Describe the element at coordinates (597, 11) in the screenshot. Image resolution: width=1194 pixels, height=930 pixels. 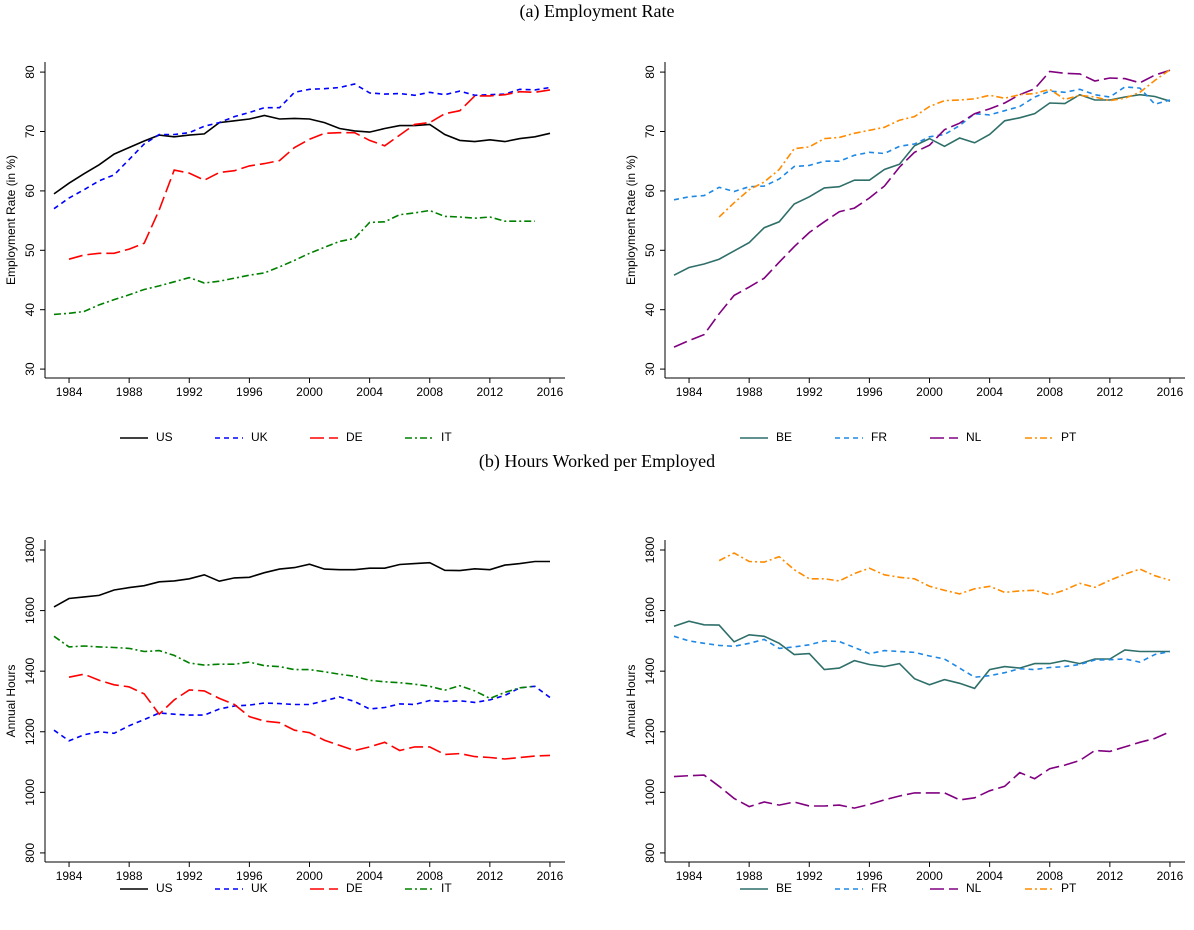
I see `section-heading: (a) Employment Rate` at that location.